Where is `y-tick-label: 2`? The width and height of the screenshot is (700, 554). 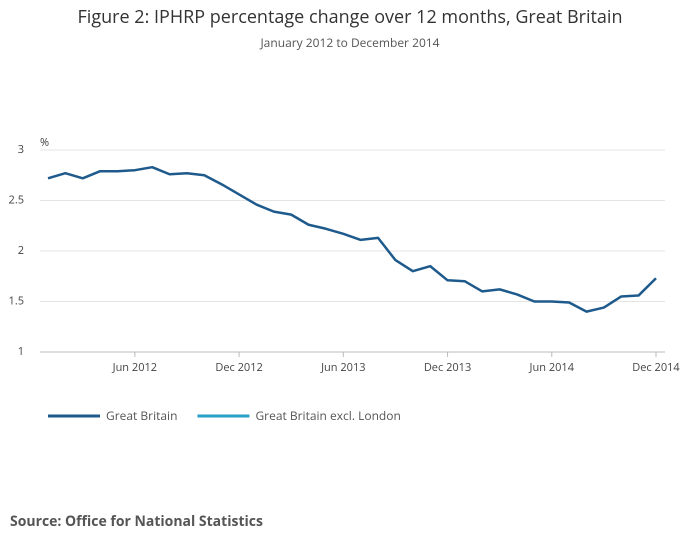
y-tick-label: 2 is located at coordinates (21, 250).